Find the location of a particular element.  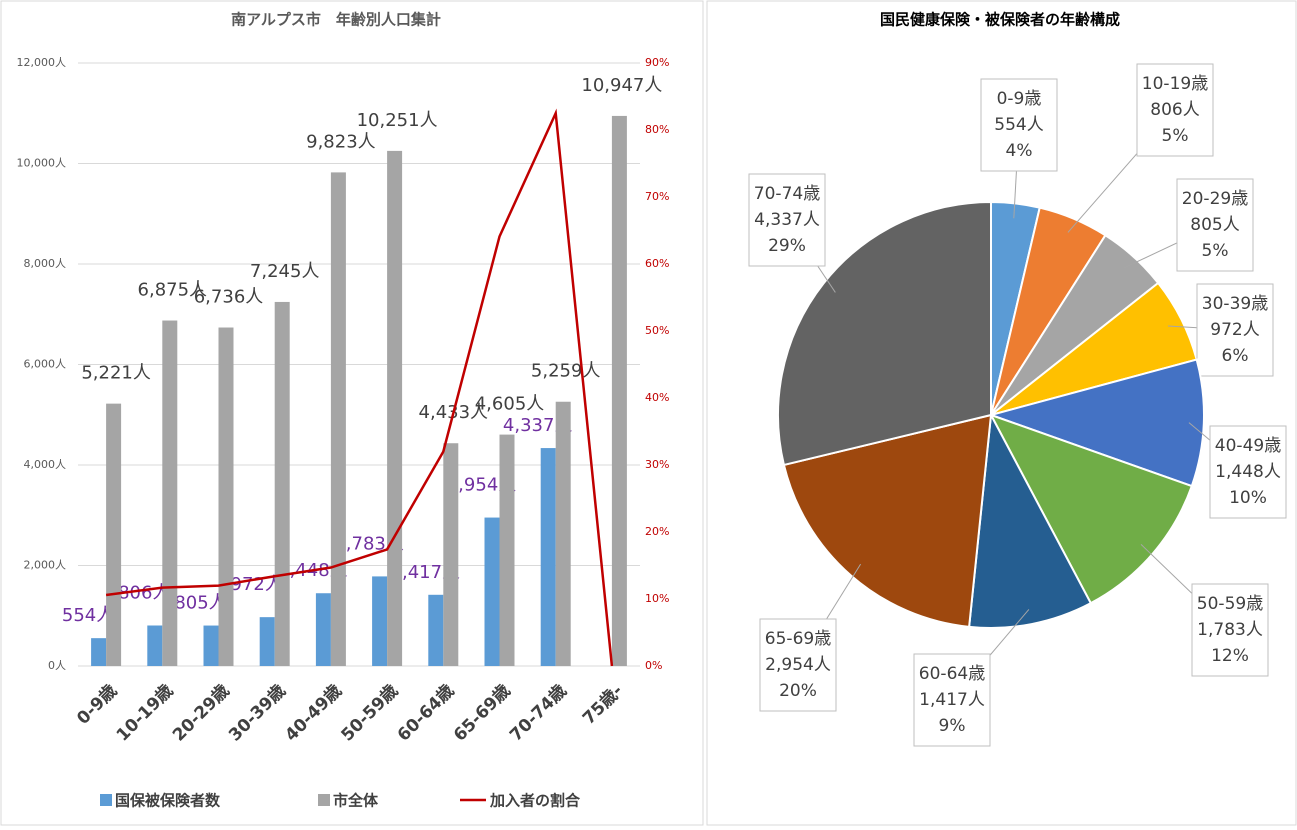

y-tick-label: 4,000人 is located at coordinates (45, 464).